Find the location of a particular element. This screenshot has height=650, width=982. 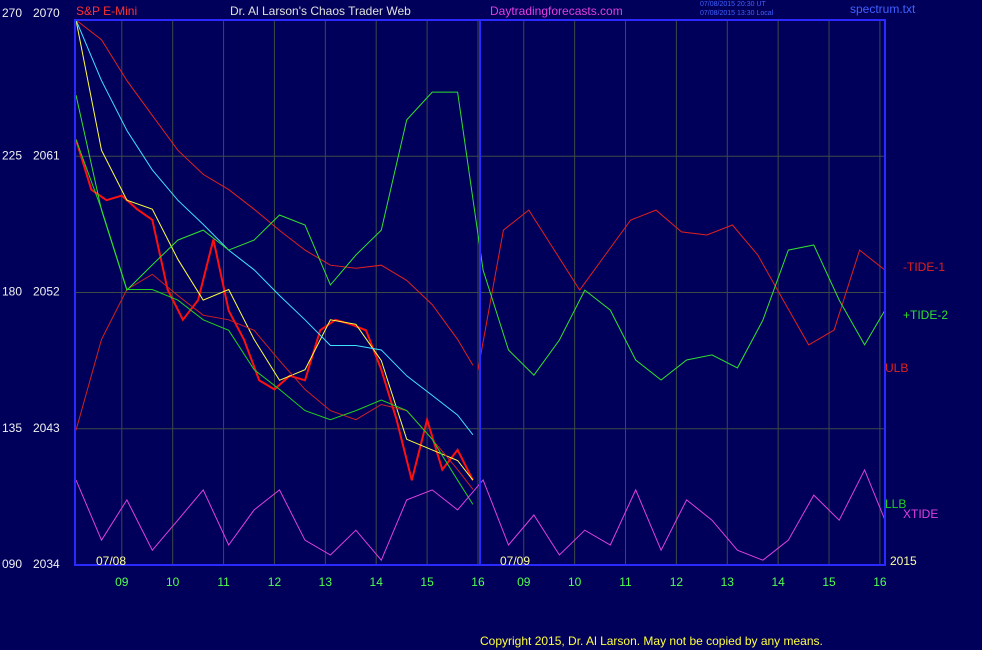

y-tick-label: 2052 is located at coordinates (46, 292).